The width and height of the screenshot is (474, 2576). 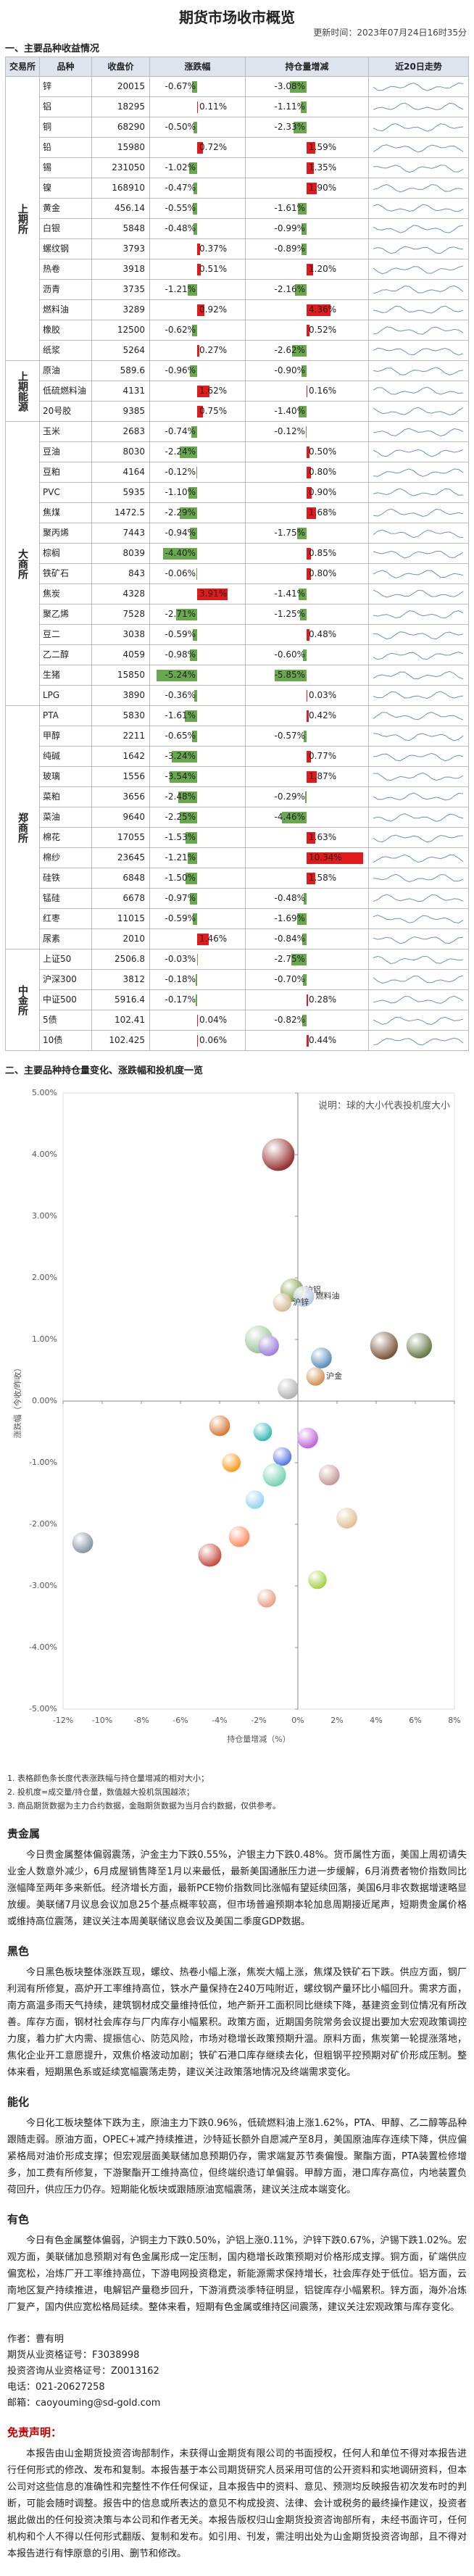 What do you see at coordinates (198, 554) in the screenshot?
I see `change-cell: -4.40%` at bounding box center [198, 554].